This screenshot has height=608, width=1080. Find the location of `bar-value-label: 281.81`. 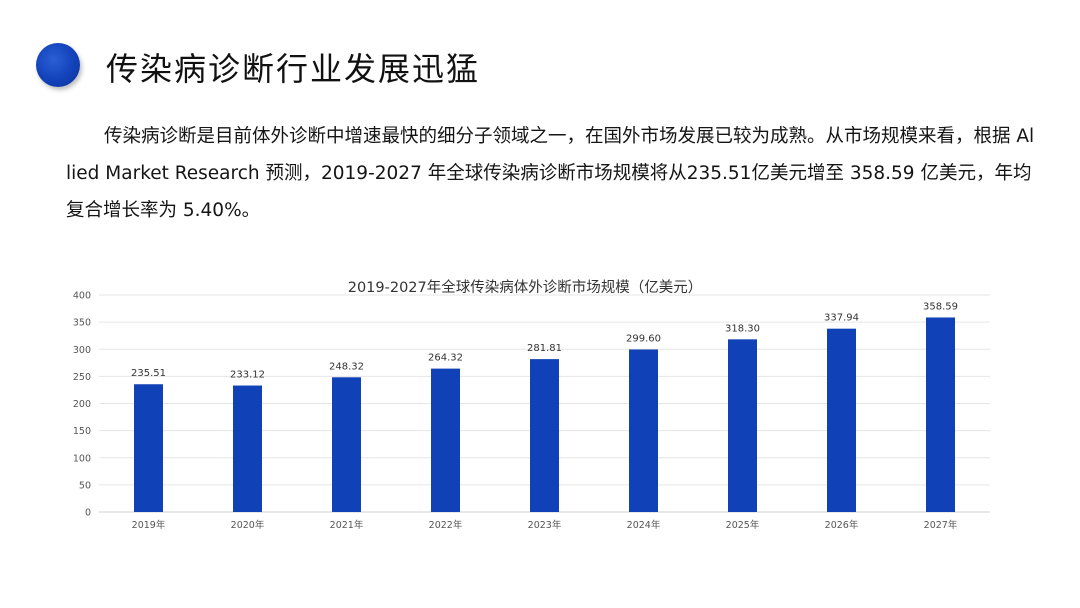

bar-value-label: 281.81 is located at coordinates (544, 348).